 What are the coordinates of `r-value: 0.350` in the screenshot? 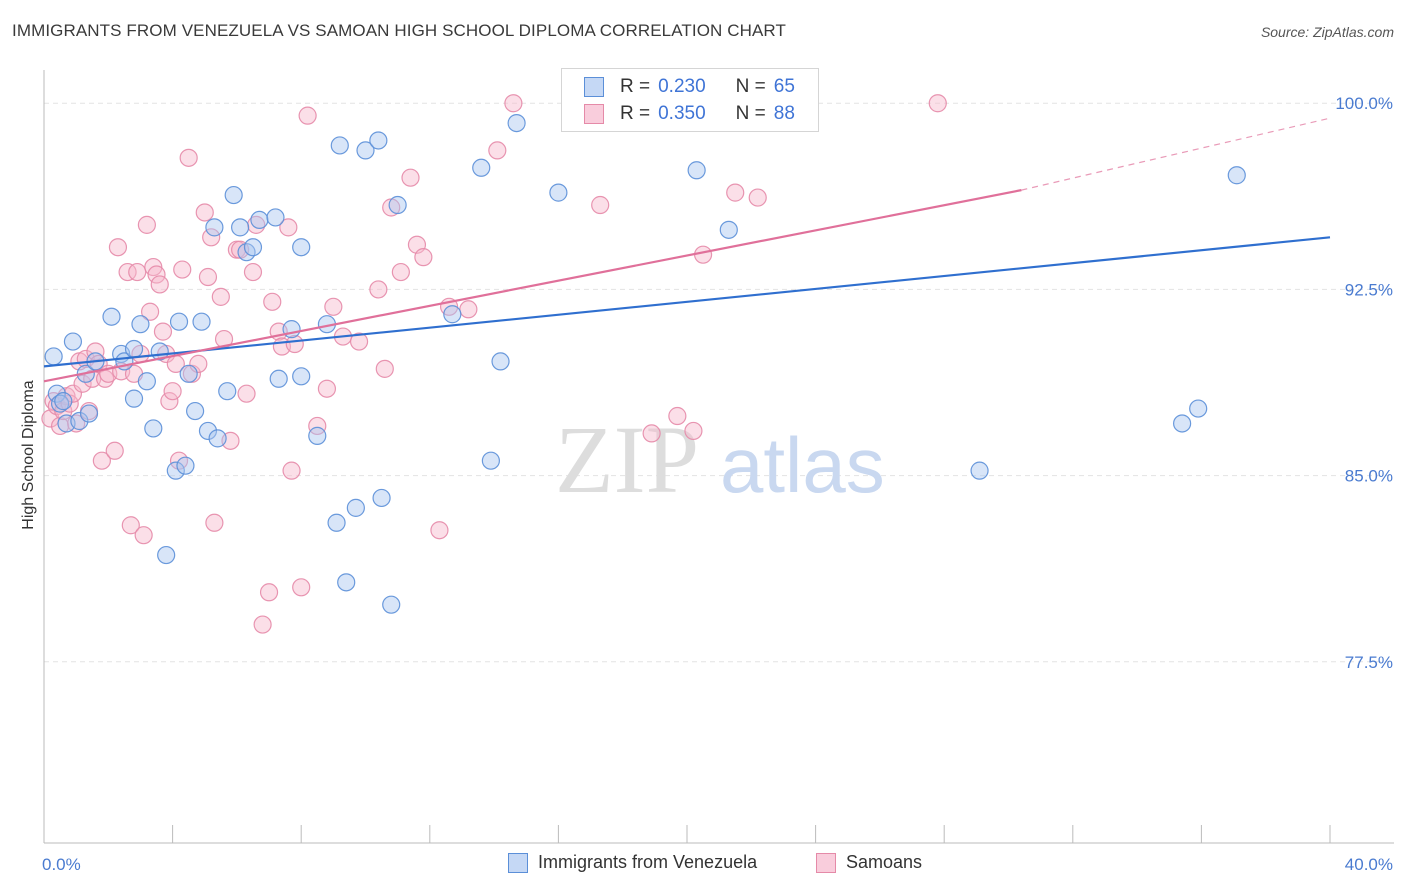 It's located at (682, 113).